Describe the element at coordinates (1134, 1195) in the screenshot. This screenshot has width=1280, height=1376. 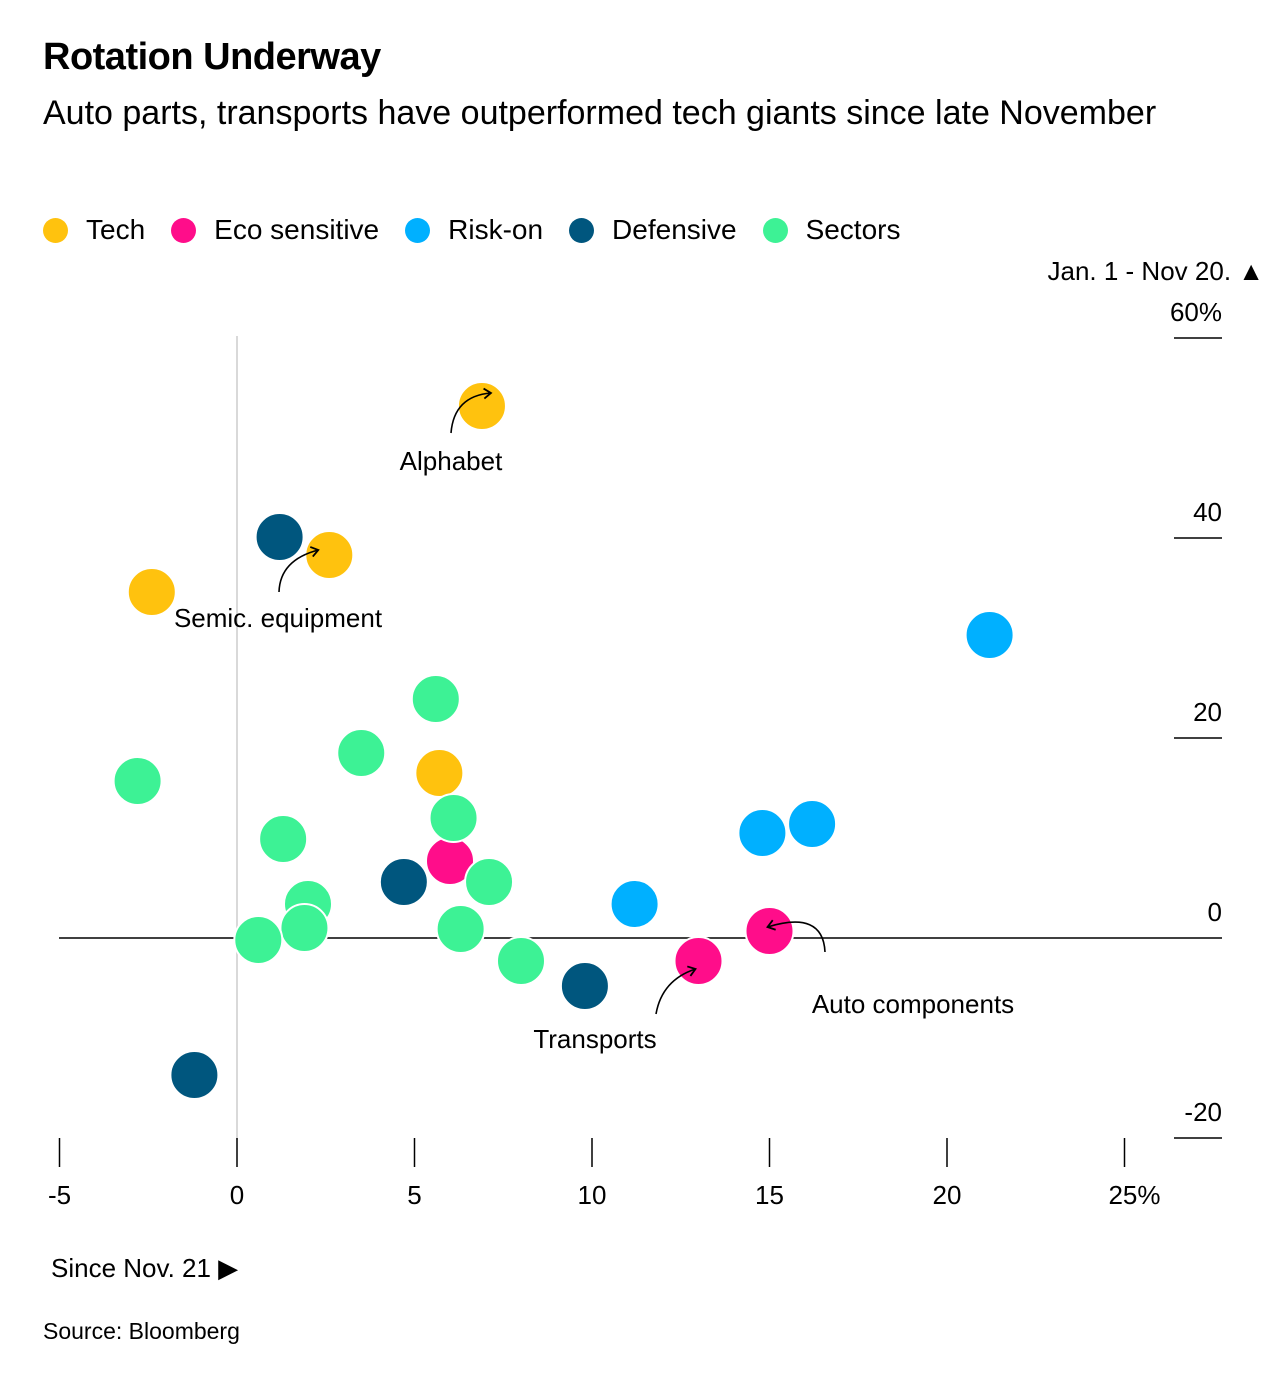
I see `x-tick-label-6: 25%` at that location.